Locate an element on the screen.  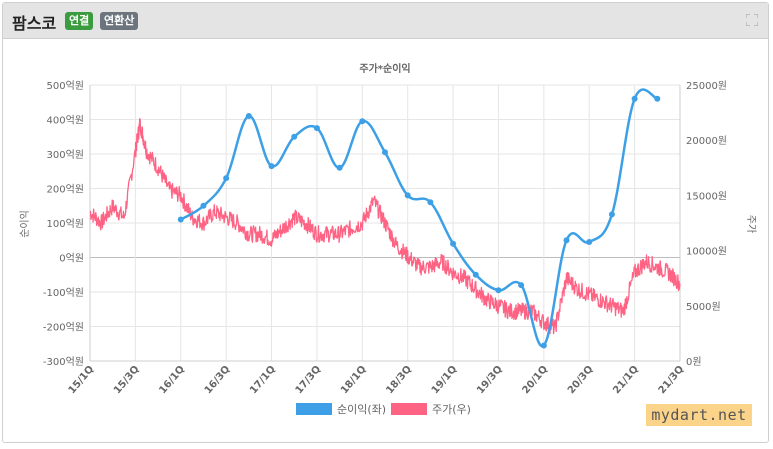
y-right-tick-label: 25000원 is located at coordinates (706, 86).